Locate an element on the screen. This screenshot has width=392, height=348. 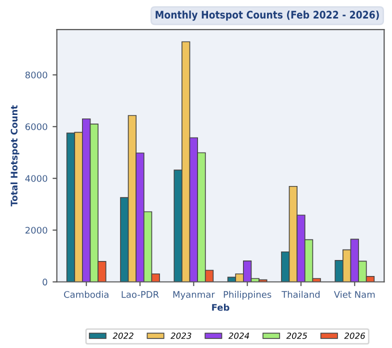
legend-label: 2023 is located at coordinates (181, 335).